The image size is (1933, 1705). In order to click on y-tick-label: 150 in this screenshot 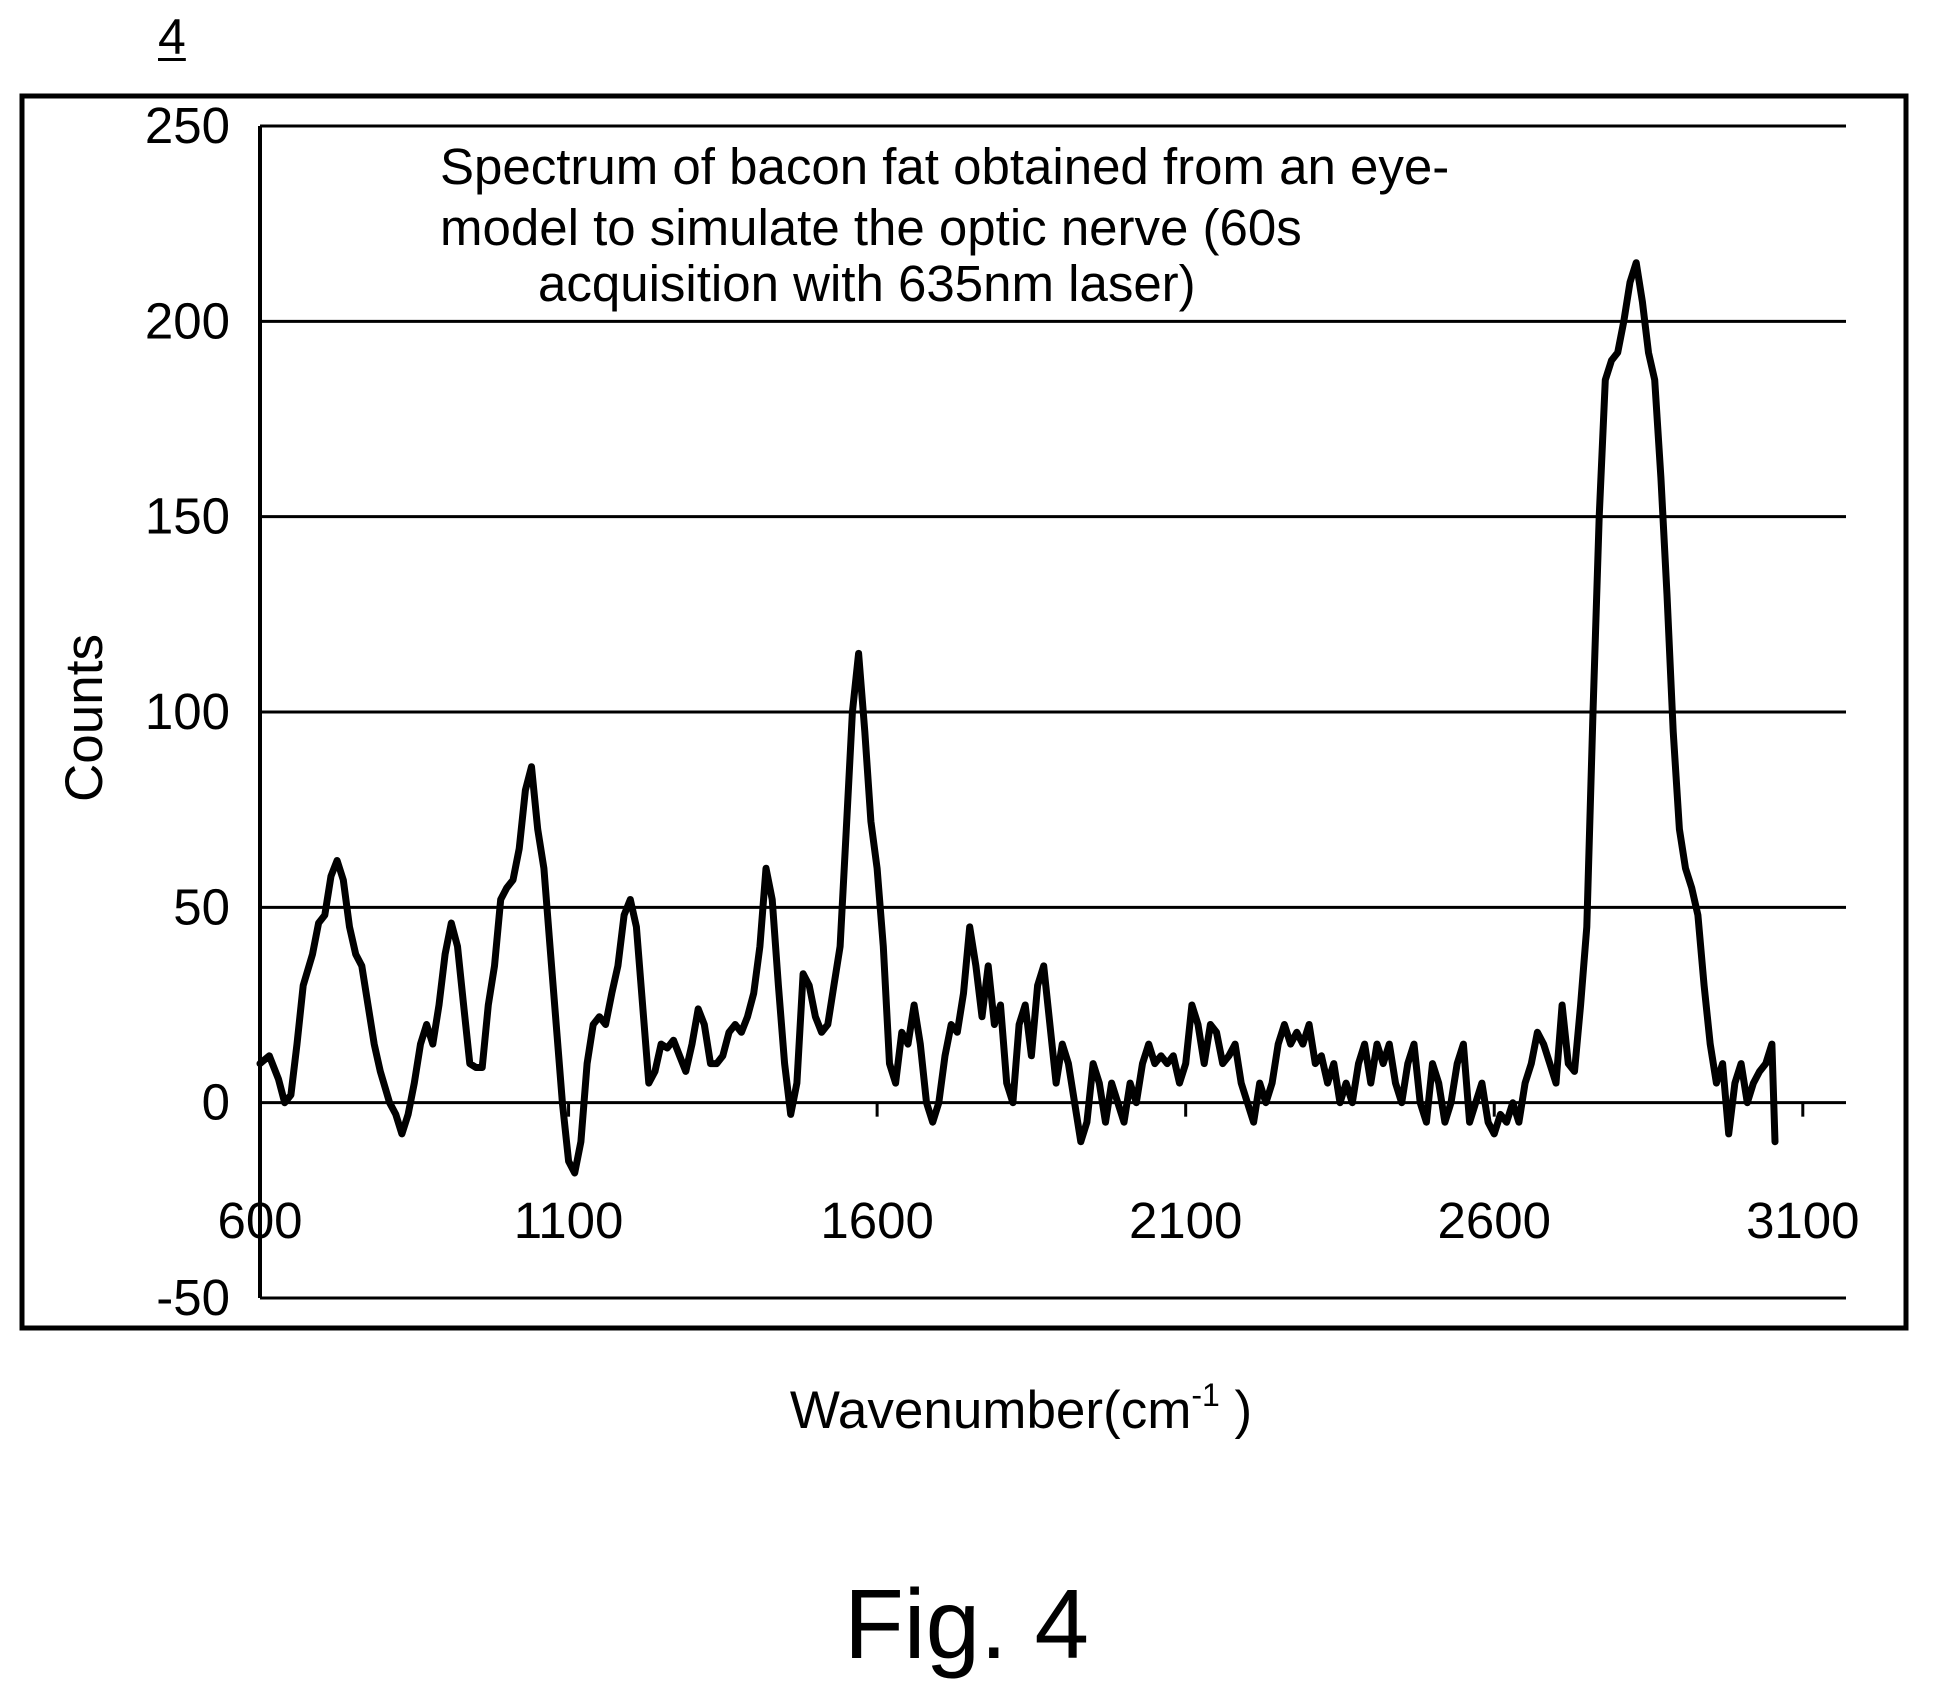, I will do `click(187, 516)`.